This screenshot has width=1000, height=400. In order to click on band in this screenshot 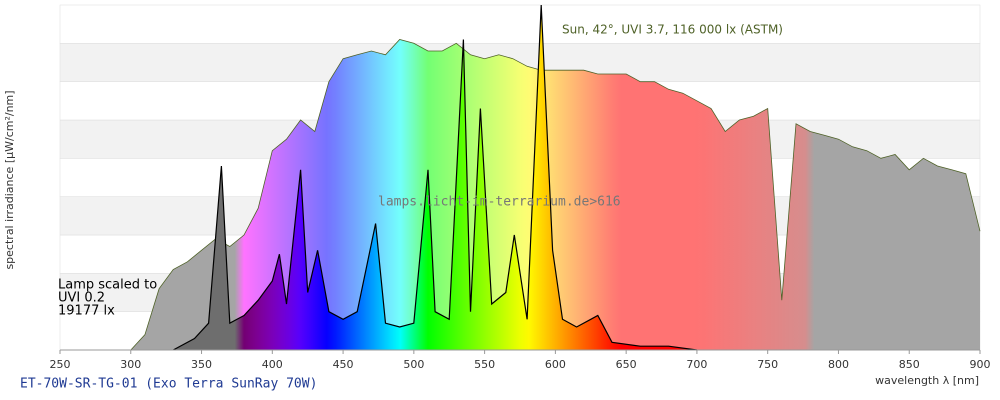, I will do `click(520, 24)`.